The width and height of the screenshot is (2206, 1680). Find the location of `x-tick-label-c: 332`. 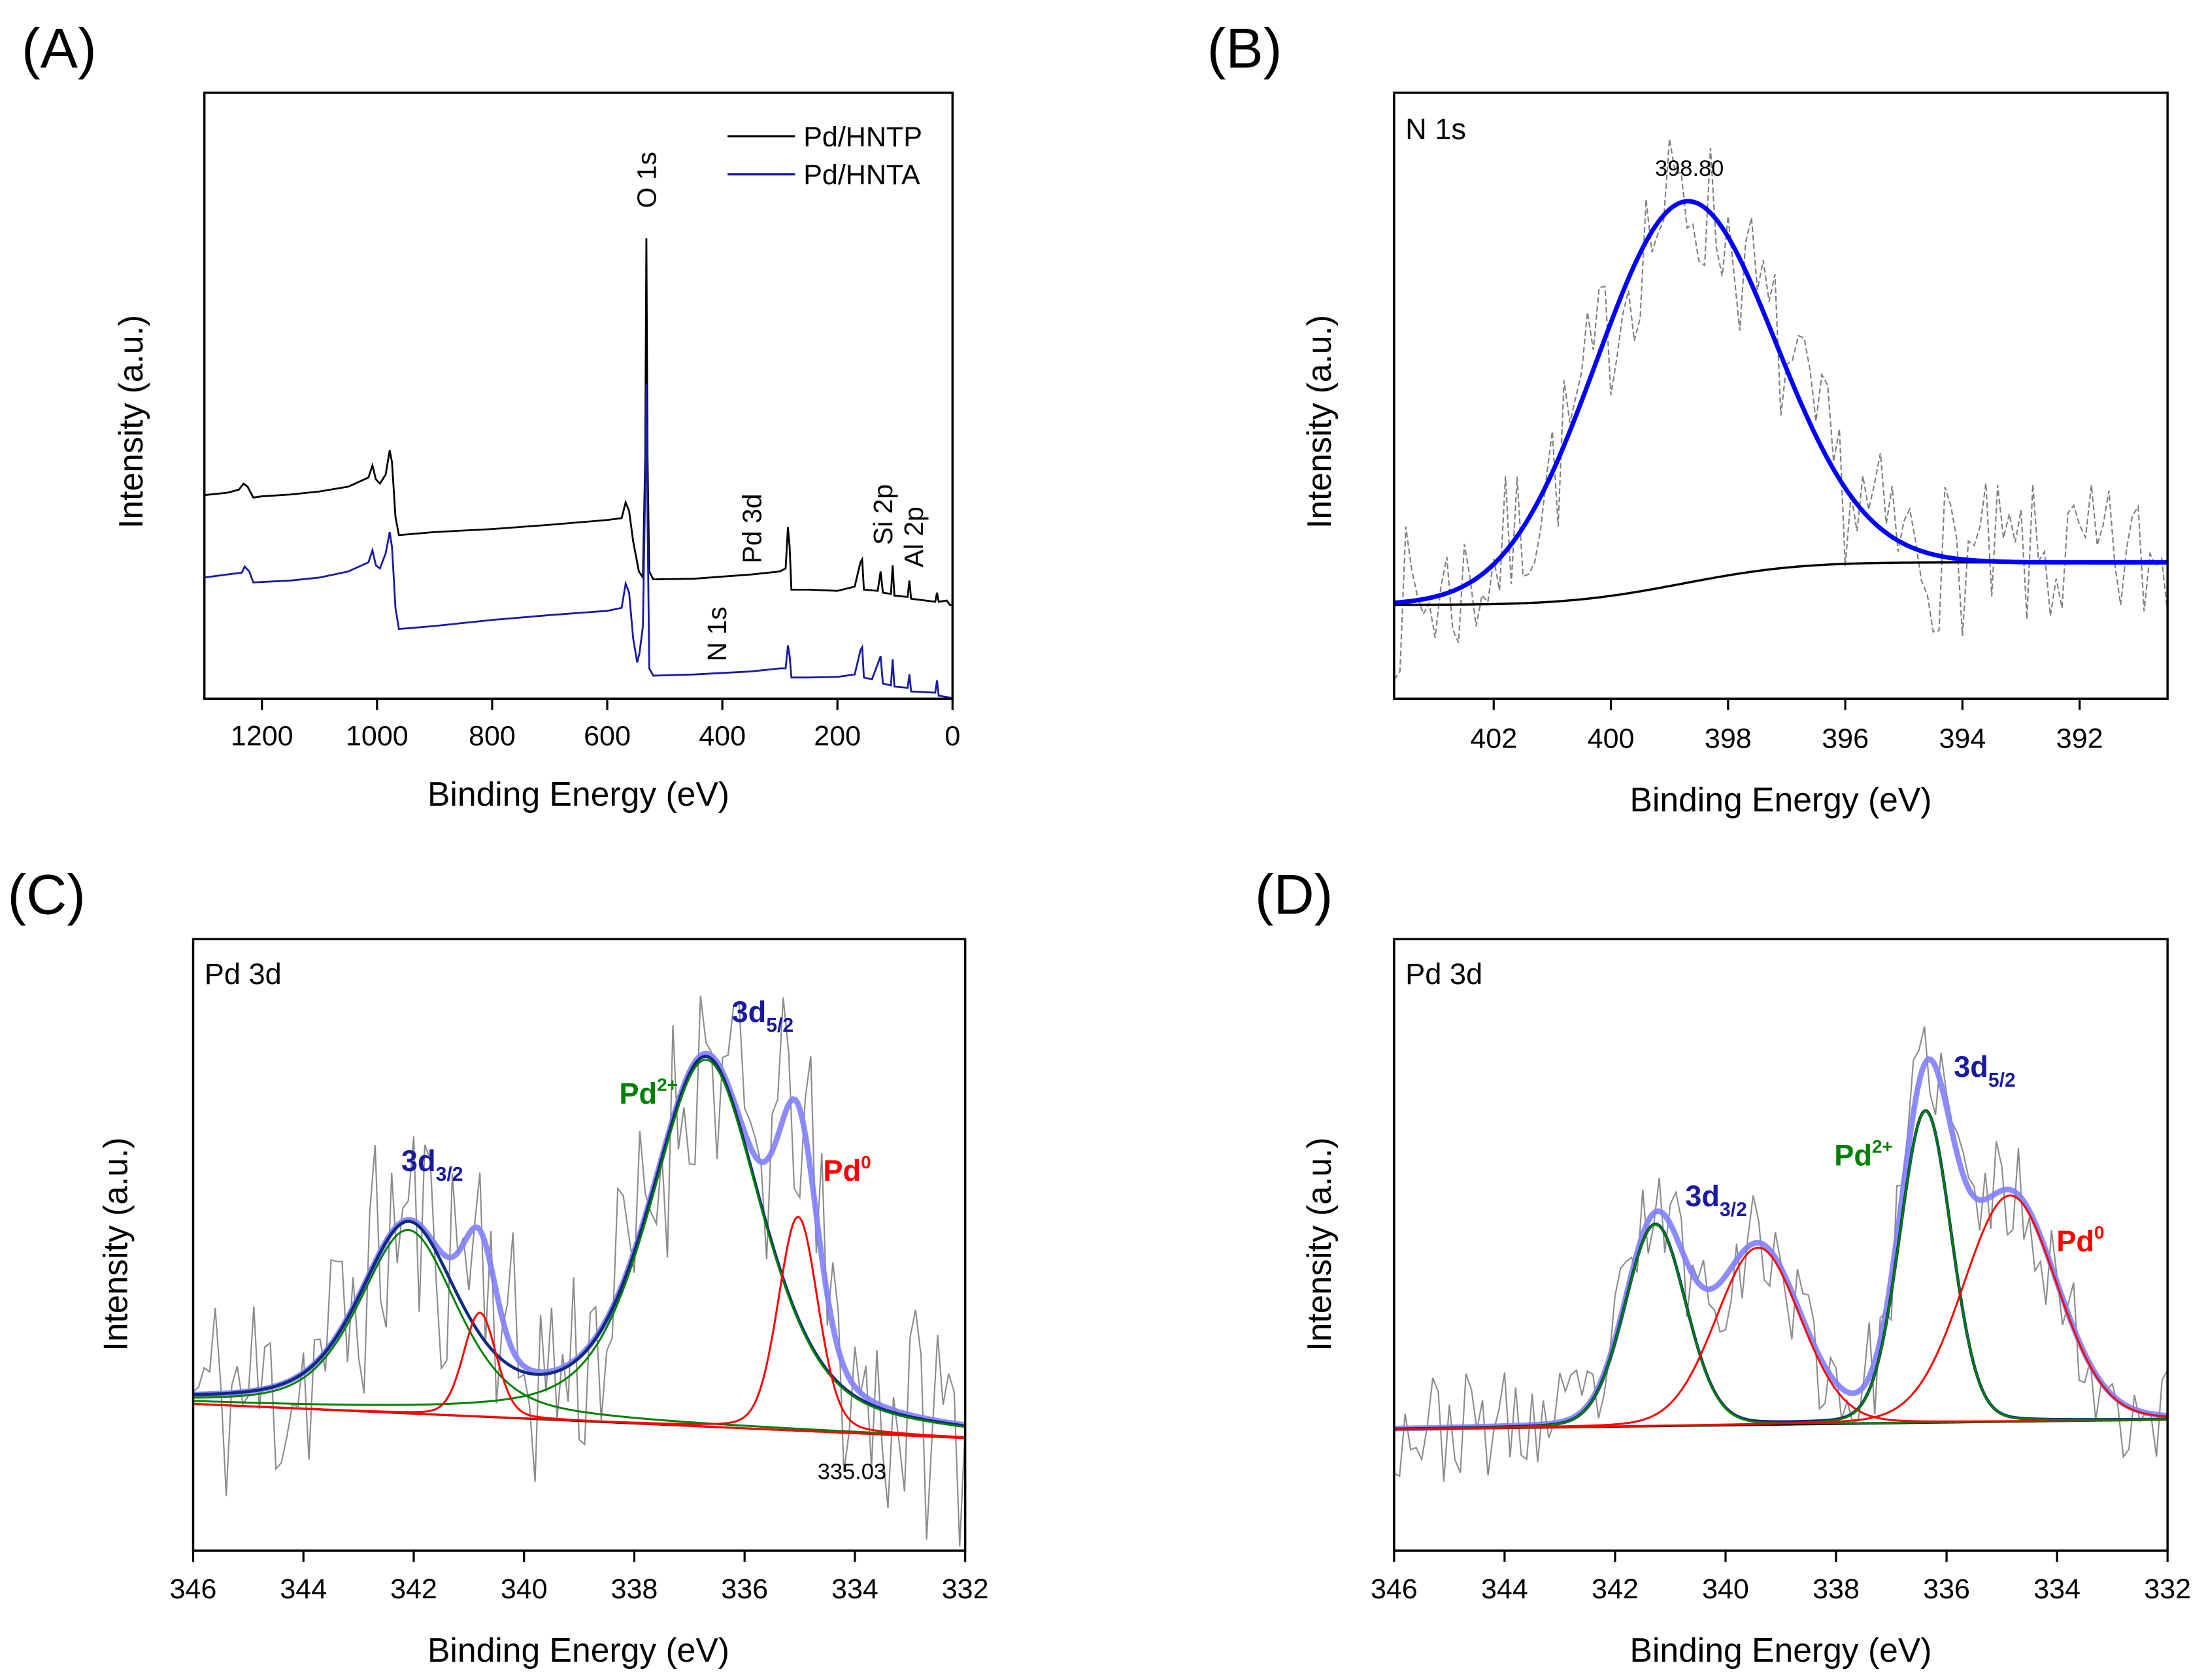

x-tick-label-c: 332 is located at coordinates (966, 1589).